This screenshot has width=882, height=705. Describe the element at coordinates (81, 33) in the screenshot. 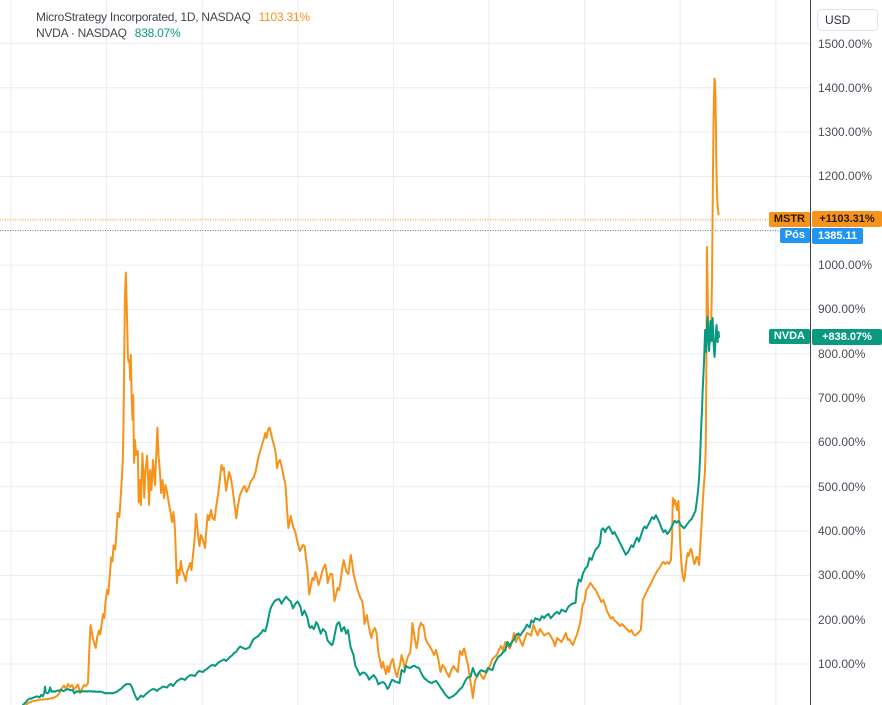

I see `legend-symbol-nvda: NVDA · NASDAQ` at that location.